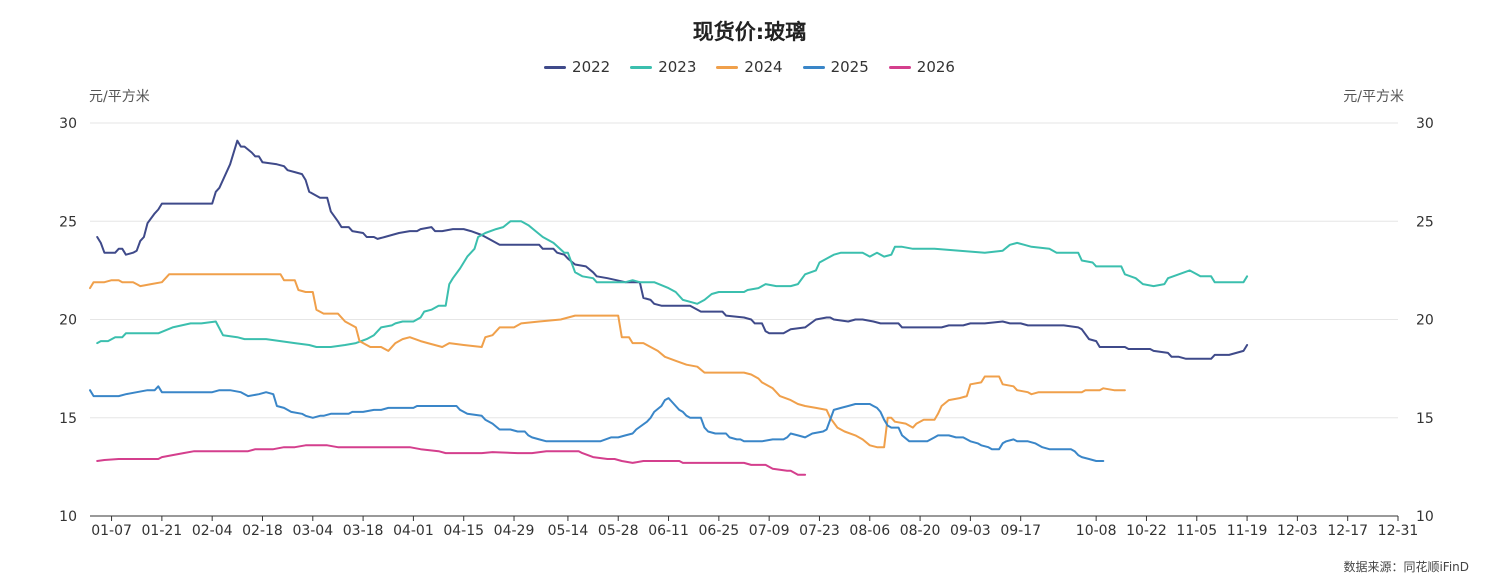 This screenshot has width=1499, height=587. I want to click on x-tick-label: 10-08, so click(1096, 531).